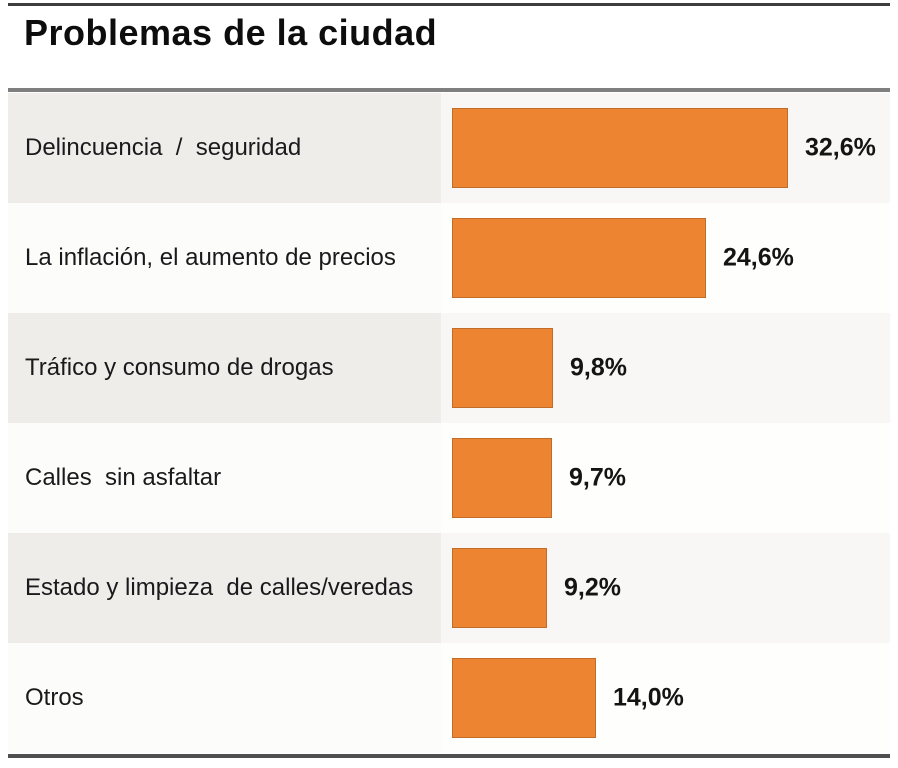 The width and height of the screenshot is (898, 768). I want to click on category-label: Calles sin asfaltar, so click(123, 477).